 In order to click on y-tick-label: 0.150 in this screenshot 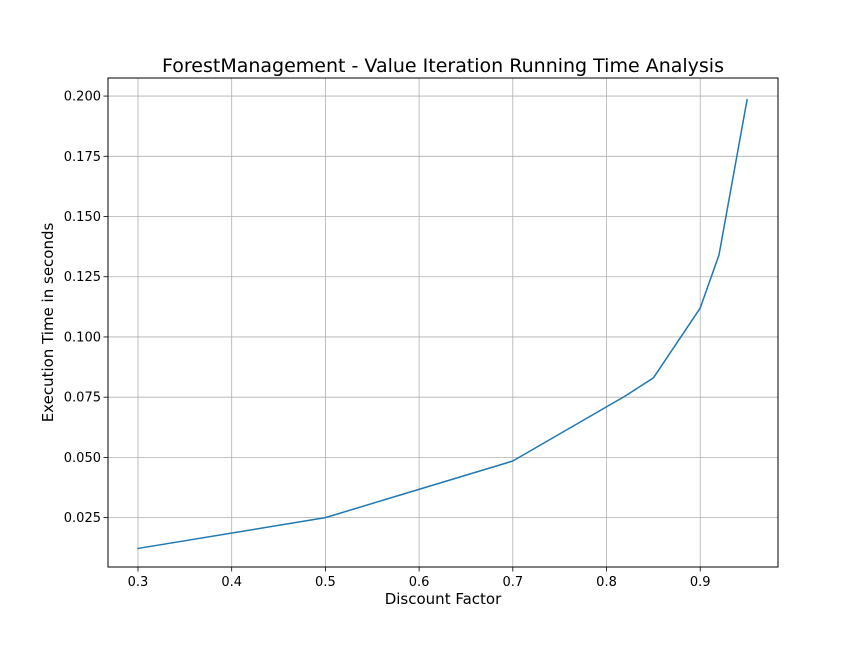, I will do `click(82, 217)`.